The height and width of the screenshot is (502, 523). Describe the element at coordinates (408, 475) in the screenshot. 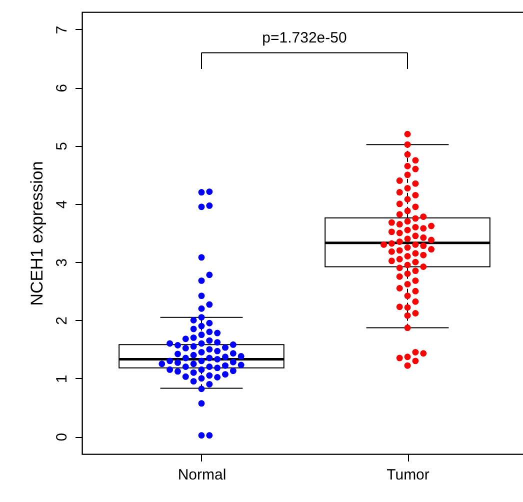

I see `x-tick-label: Tumor` at that location.